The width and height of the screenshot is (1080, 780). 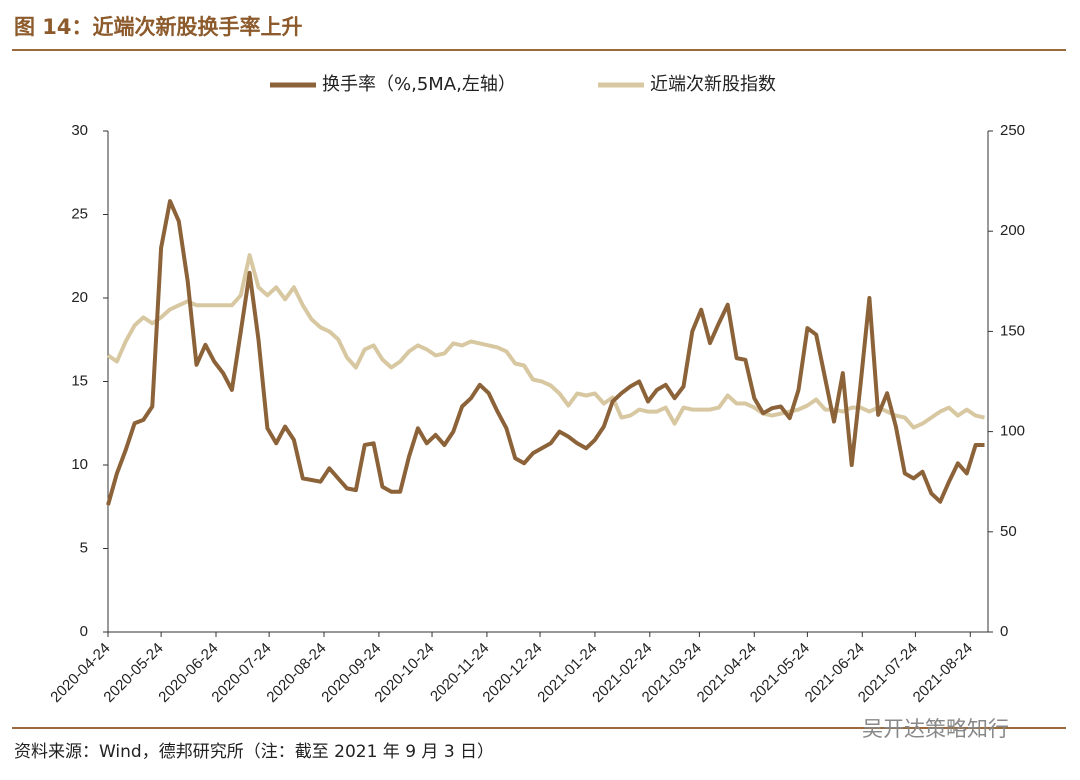 I want to click on watermark: 吴开达策略知行, so click(x=935, y=729).